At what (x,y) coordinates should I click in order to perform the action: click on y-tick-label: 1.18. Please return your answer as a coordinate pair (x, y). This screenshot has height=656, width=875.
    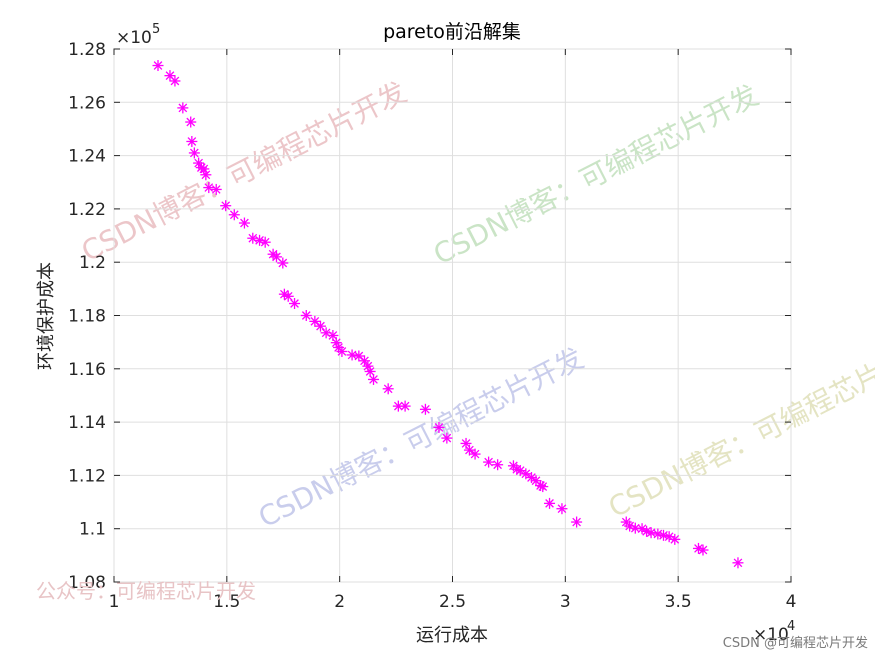
    Looking at the image, I should click on (87, 317).